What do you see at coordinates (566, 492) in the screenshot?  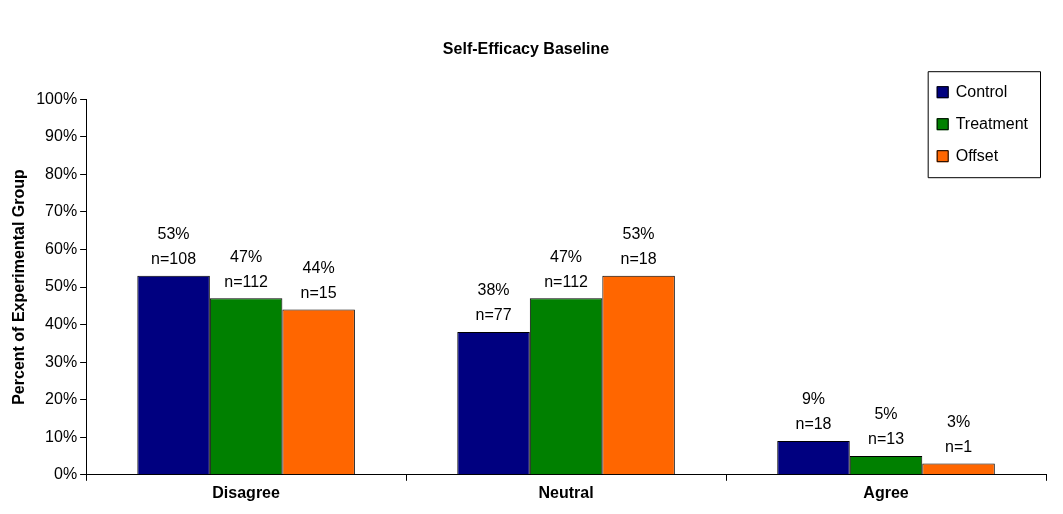 I see `x-tick-label: Neutral` at bounding box center [566, 492].